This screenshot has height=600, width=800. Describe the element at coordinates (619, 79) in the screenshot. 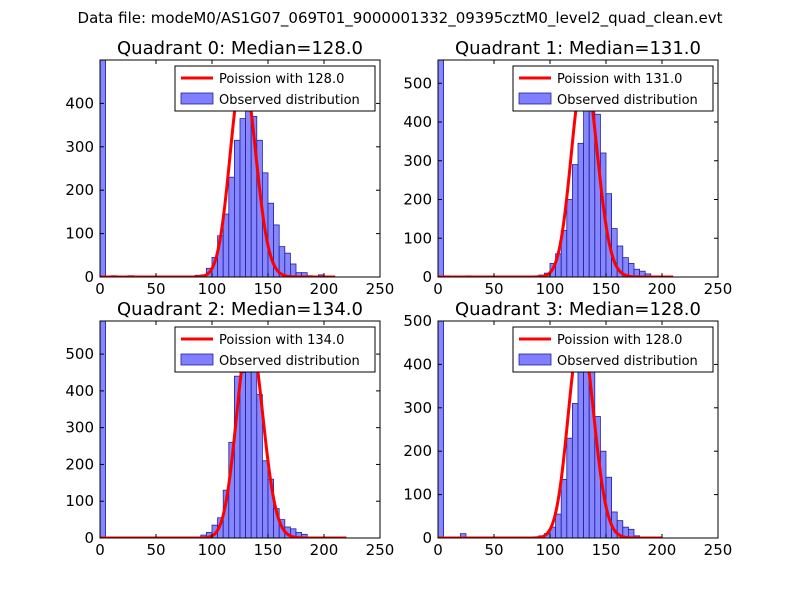

I see `legend-poisson-label: Poission with 131.0` at that location.